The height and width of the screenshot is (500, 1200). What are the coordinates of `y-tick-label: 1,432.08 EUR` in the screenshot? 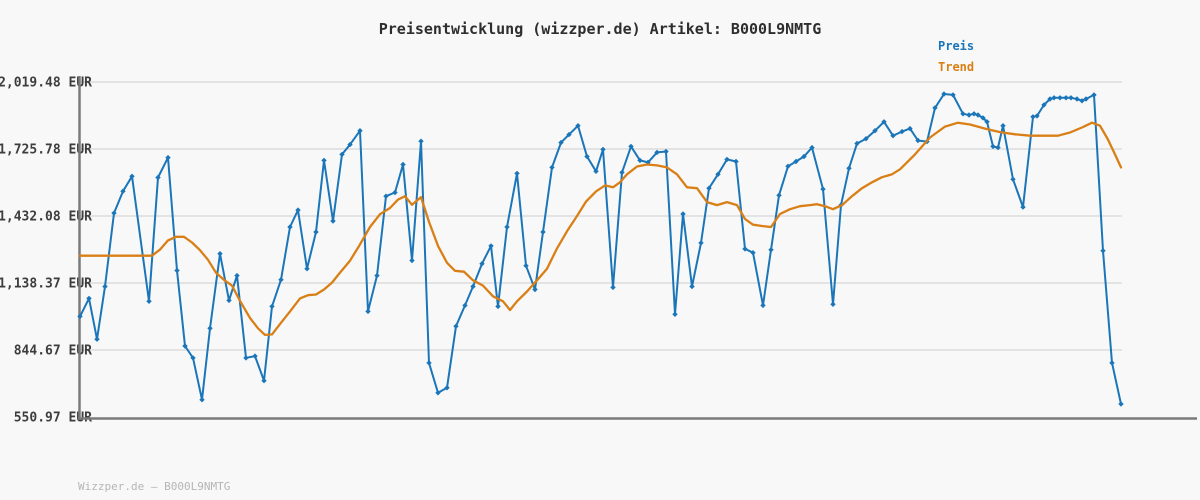 It's located at (46, 216).